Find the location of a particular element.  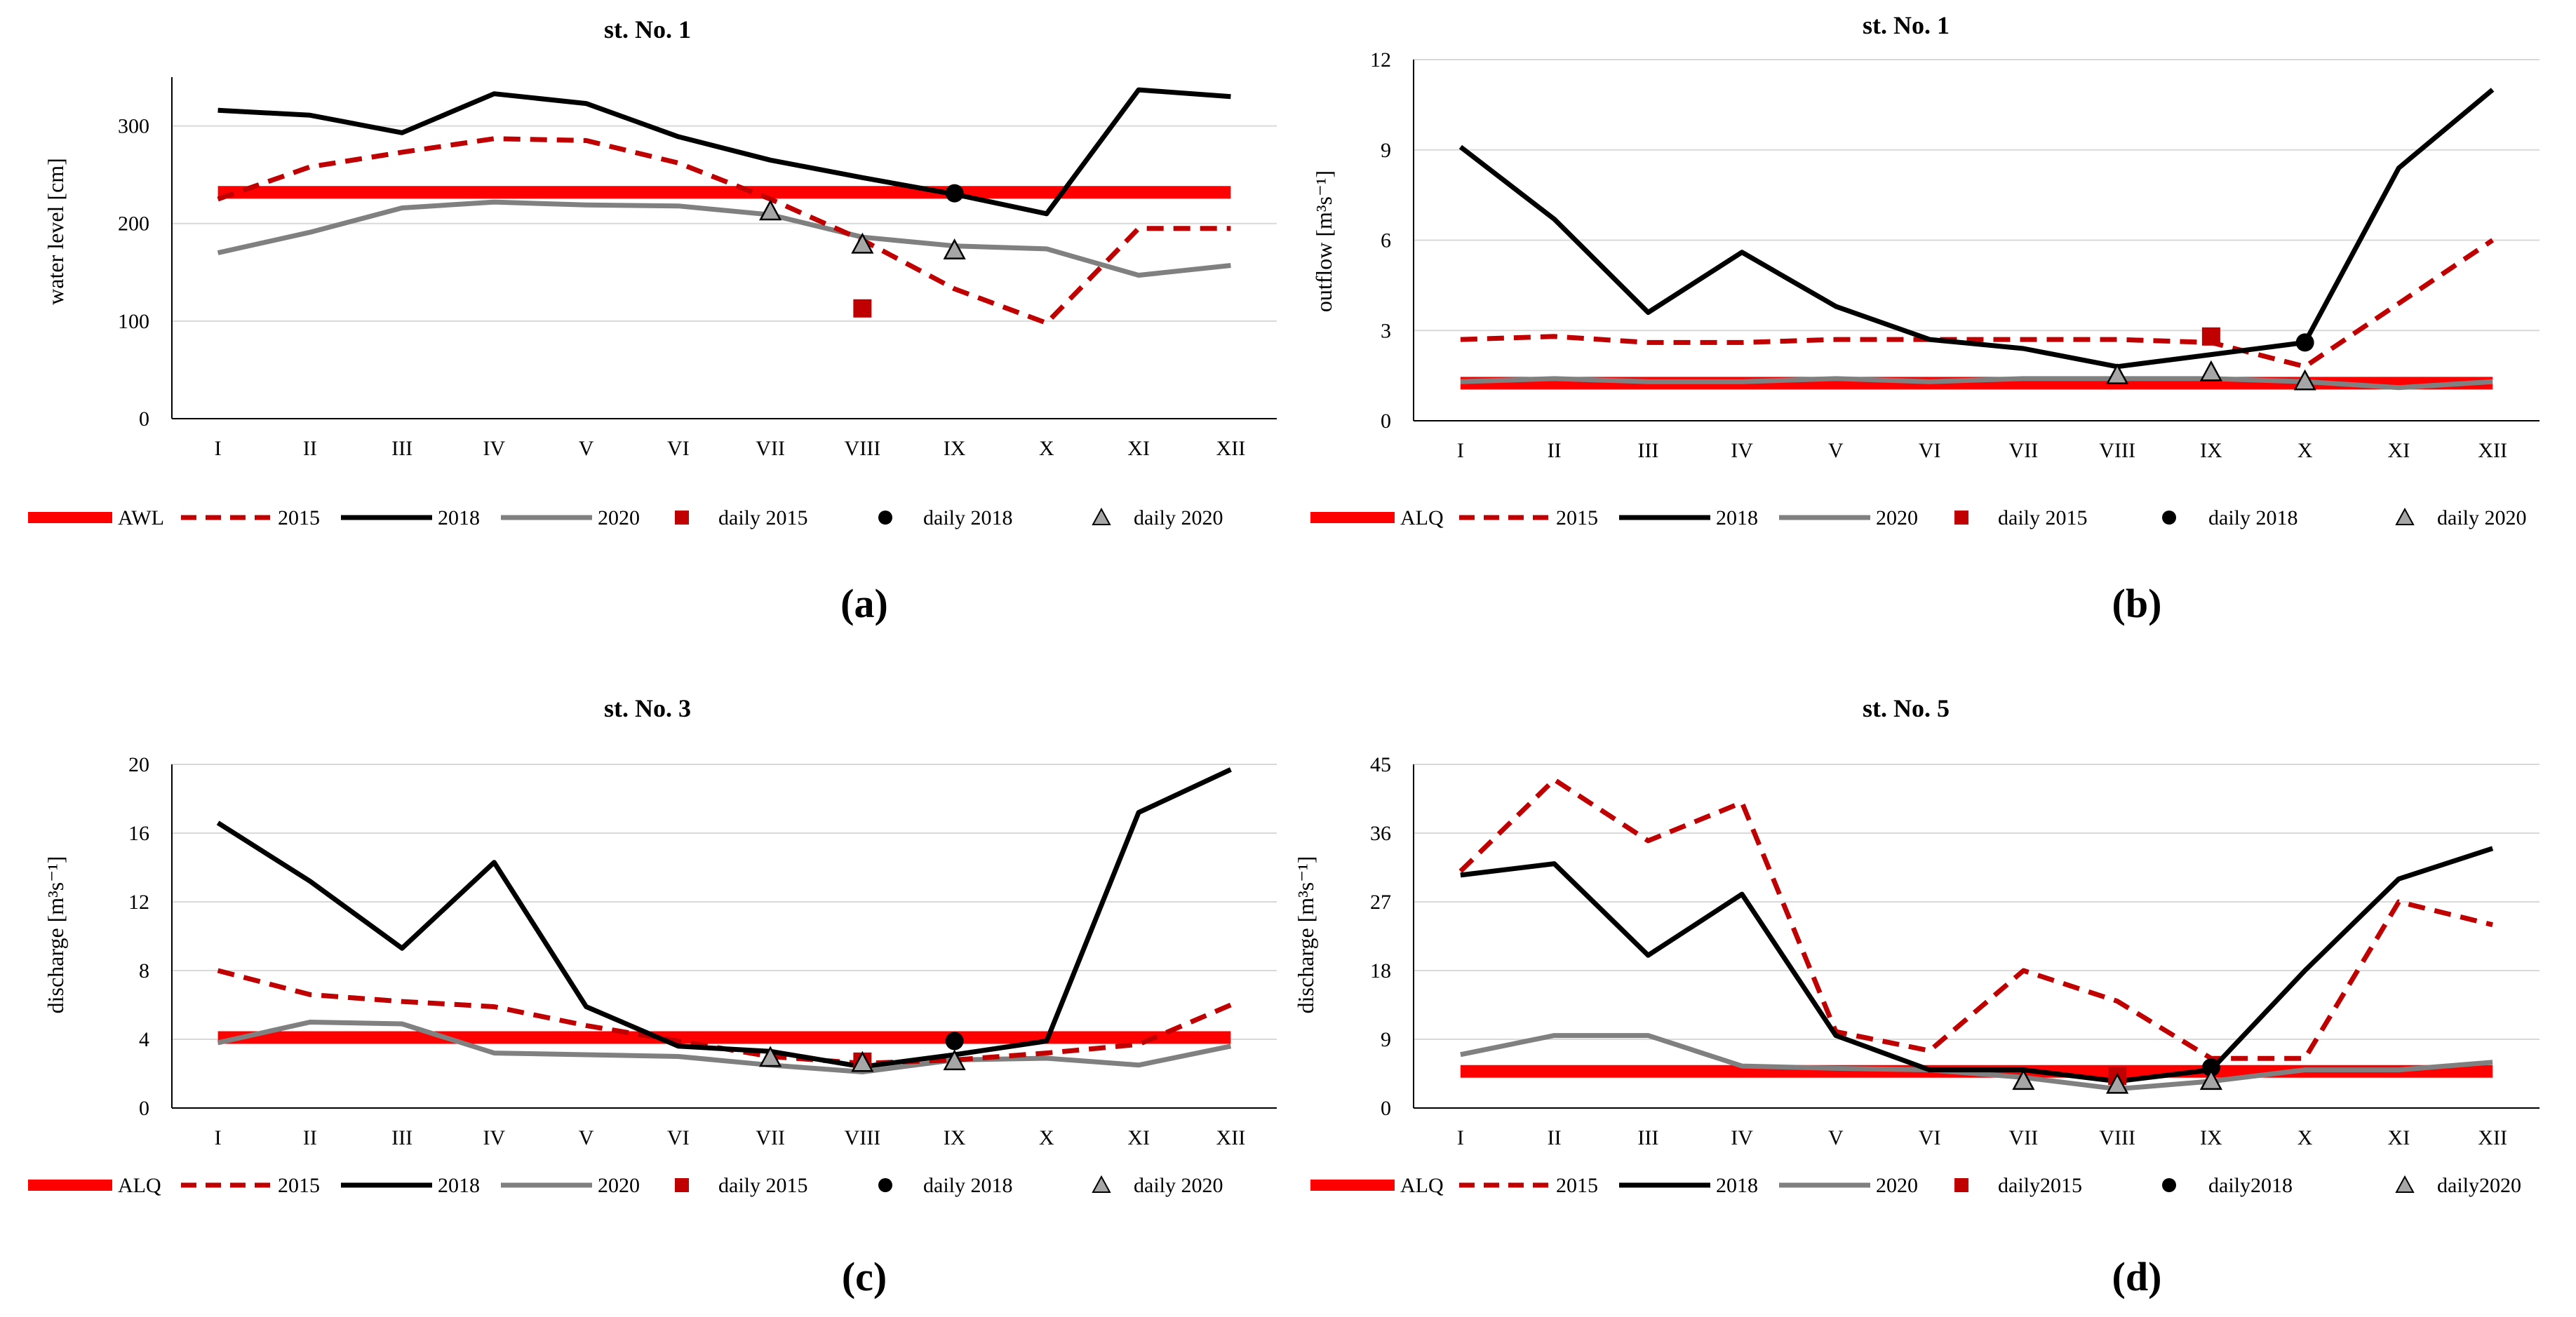

y-tick-label: 200 is located at coordinates (133, 224).